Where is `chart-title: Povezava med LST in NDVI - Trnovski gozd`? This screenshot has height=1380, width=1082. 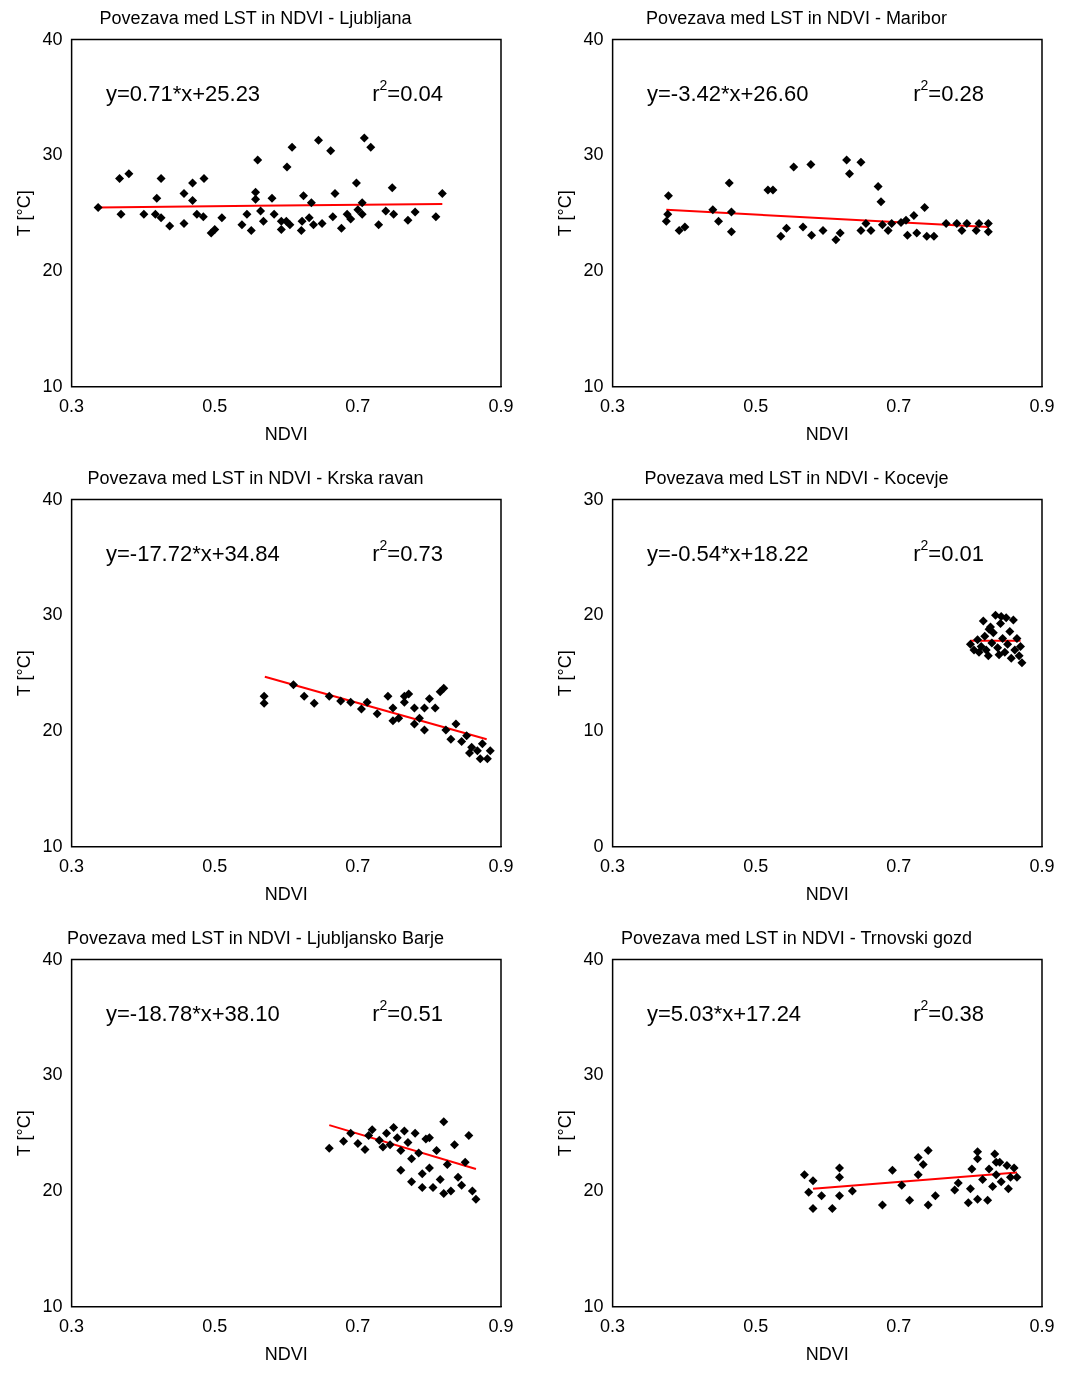
chart-title: Povezava med LST in NDVI - Trnovski gozd is located at coordinates (796, 937).